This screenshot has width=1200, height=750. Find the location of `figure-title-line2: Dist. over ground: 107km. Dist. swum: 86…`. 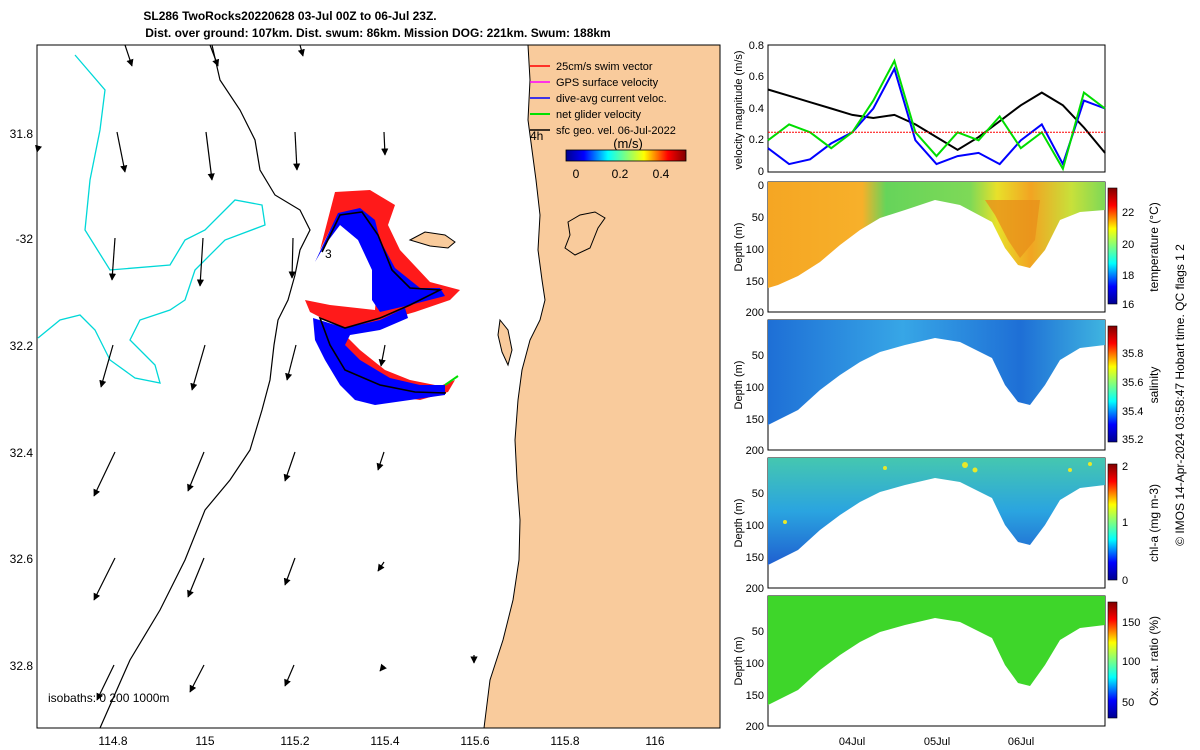

figure-title-line2: Dist. over ground: 107km. Dist. swum: 86… is located at coordinates (377, 33).